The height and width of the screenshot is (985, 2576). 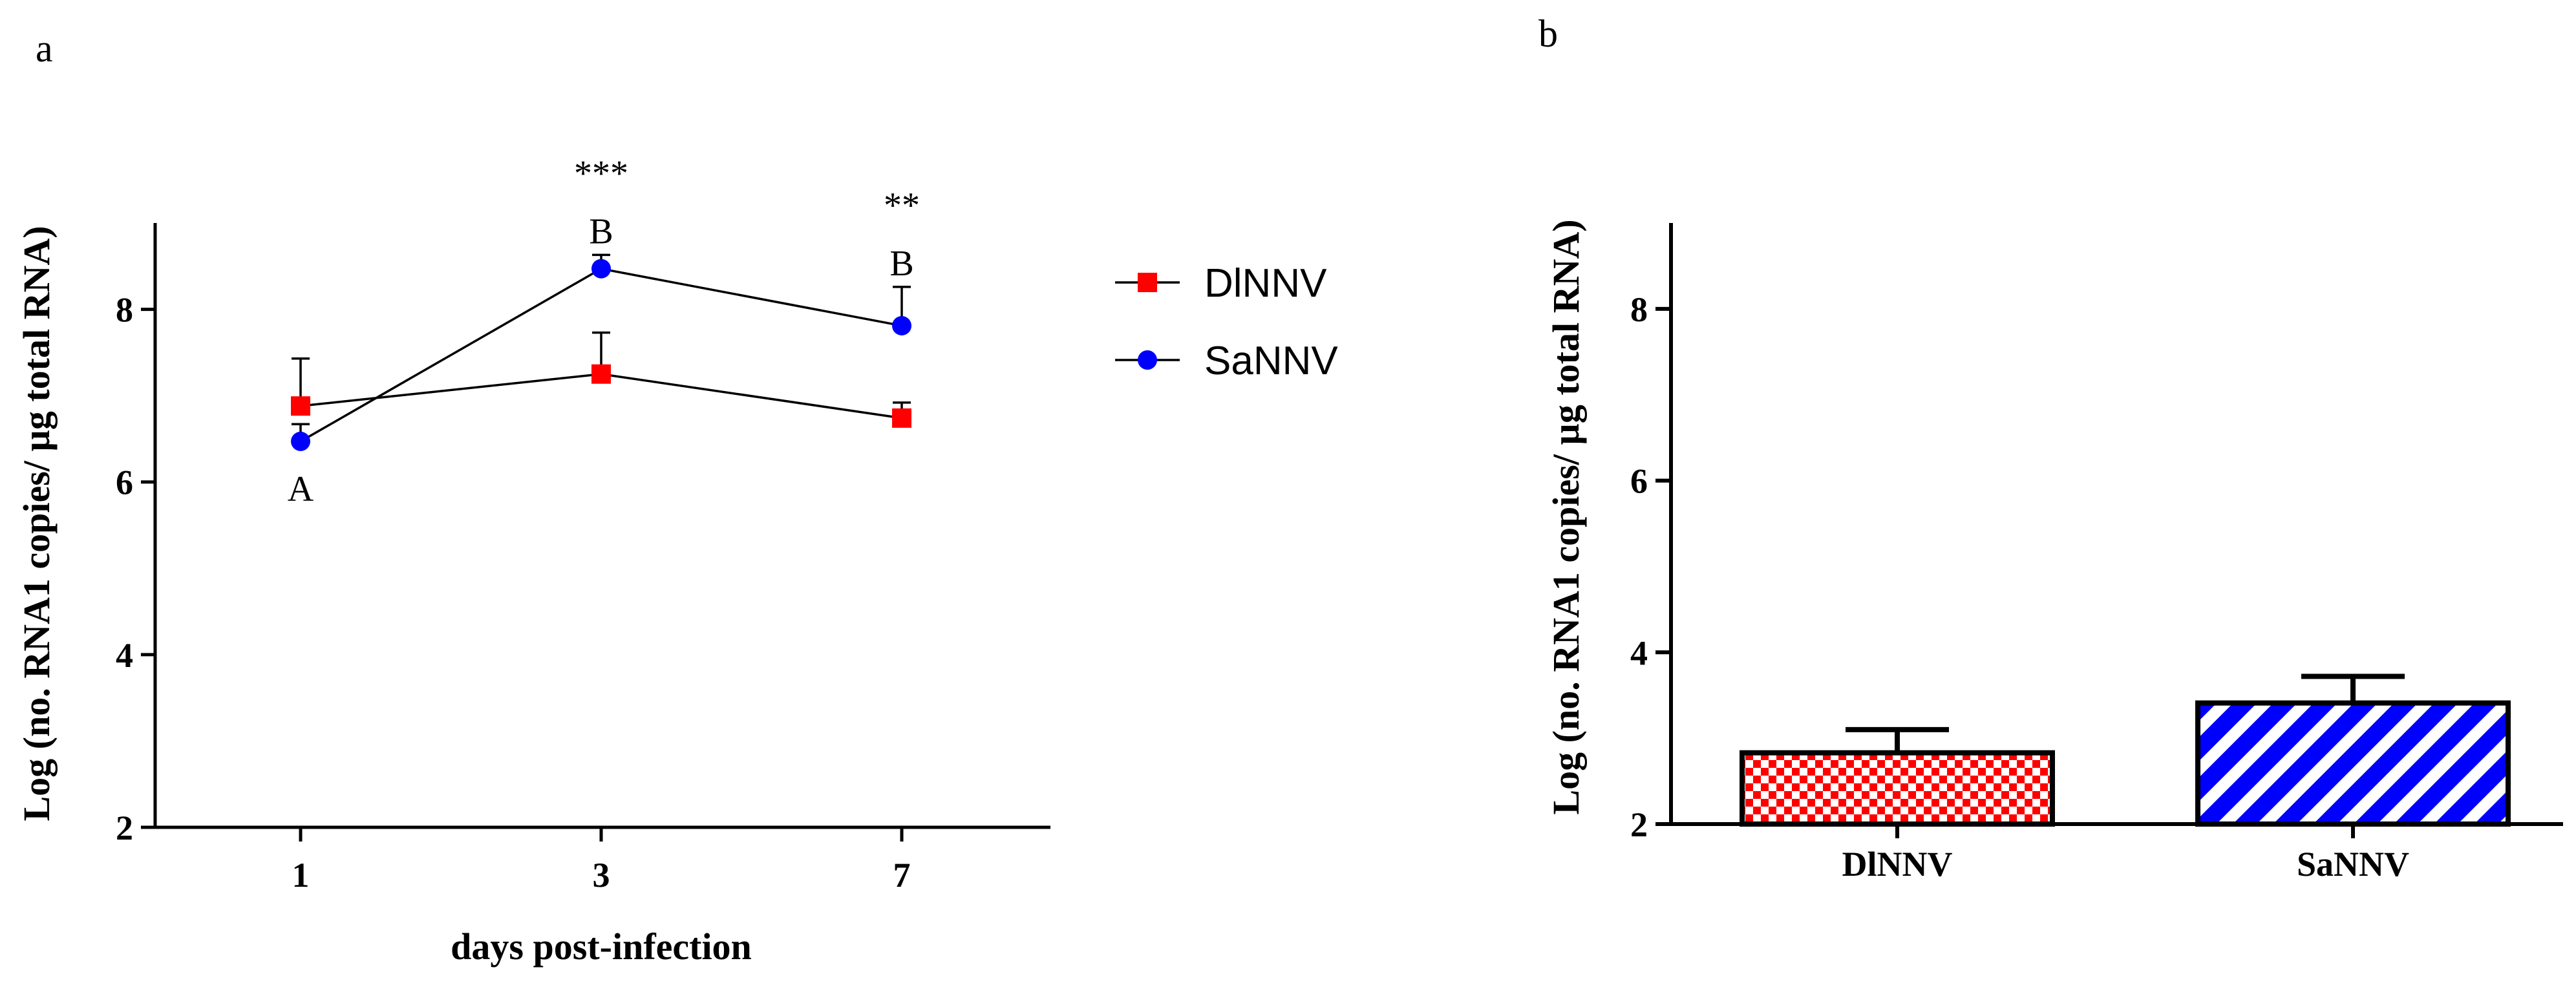 What do you see at coordinates (2353, 864) in the screenshot?
I see `panel-b-x-tick-label: SaNNV` at bounding box center [2353, 864].